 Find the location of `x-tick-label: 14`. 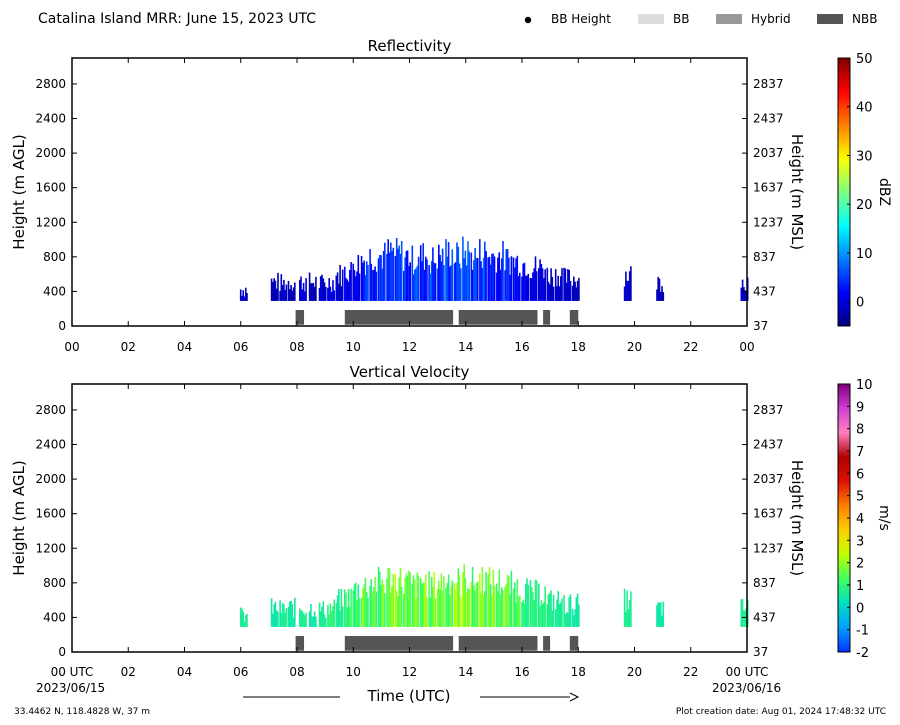

x-tick-label: 14 is located at coordinates (465, 347).